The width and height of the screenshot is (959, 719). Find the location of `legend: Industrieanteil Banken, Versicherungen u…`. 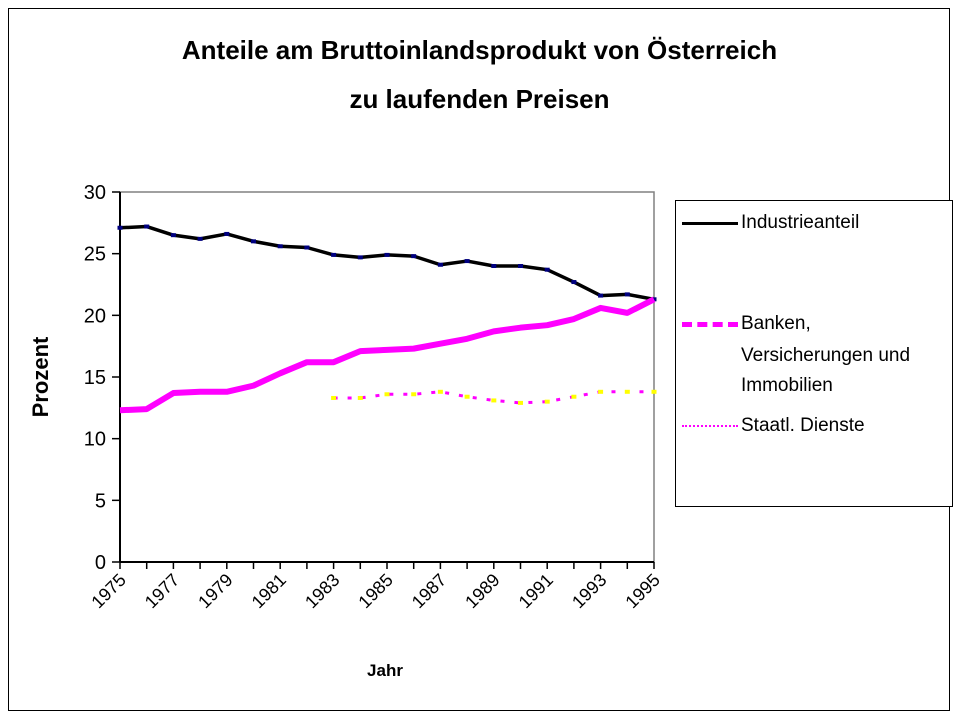

legend: Industrieanteil Banken, Versicherungen u… is located at coordinates (814, 353).